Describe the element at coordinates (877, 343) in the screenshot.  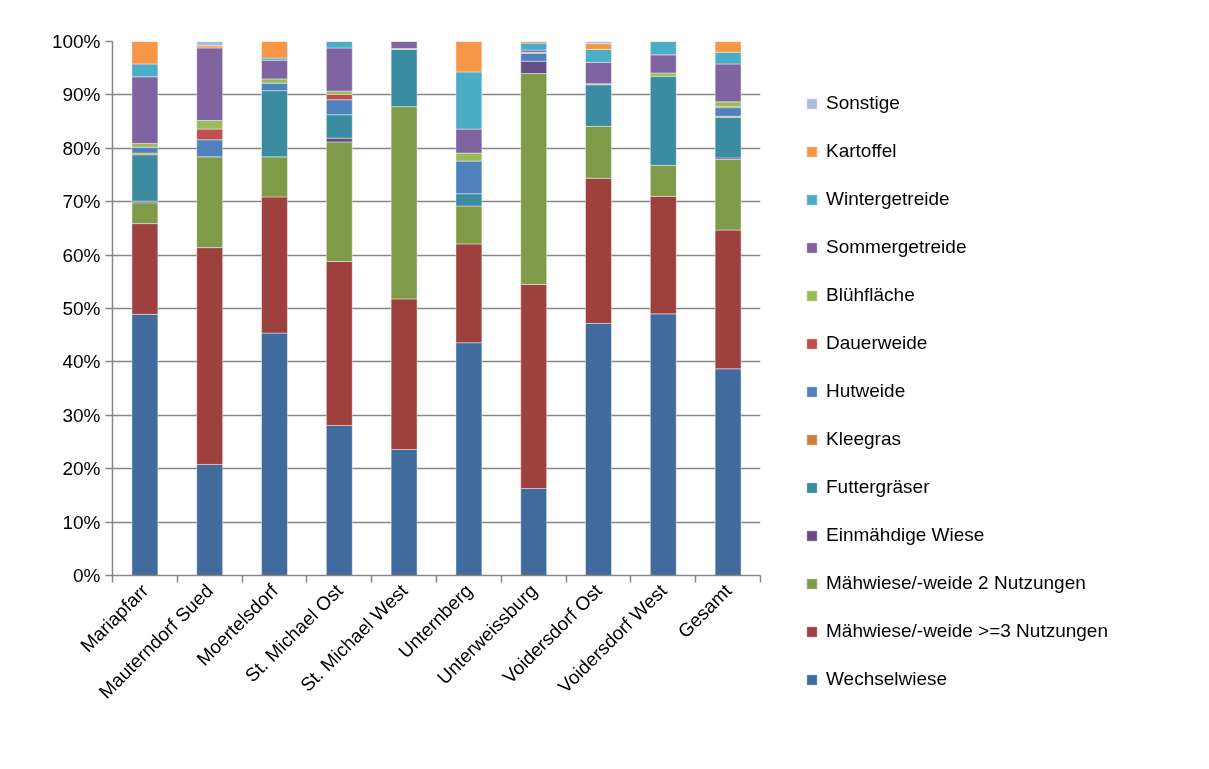
I see `legend-label: Dauerweide` at that location.